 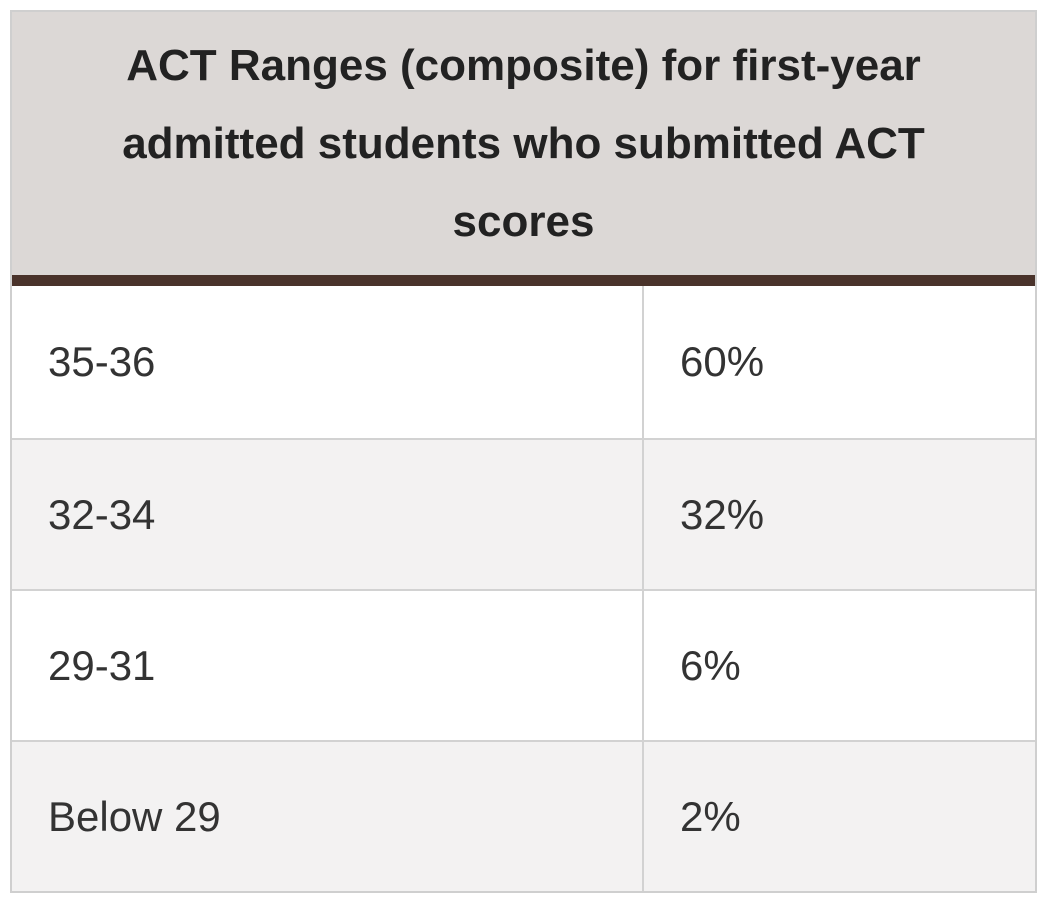 I want to click on percent-cell: 32%, so click(x=722, y=514).